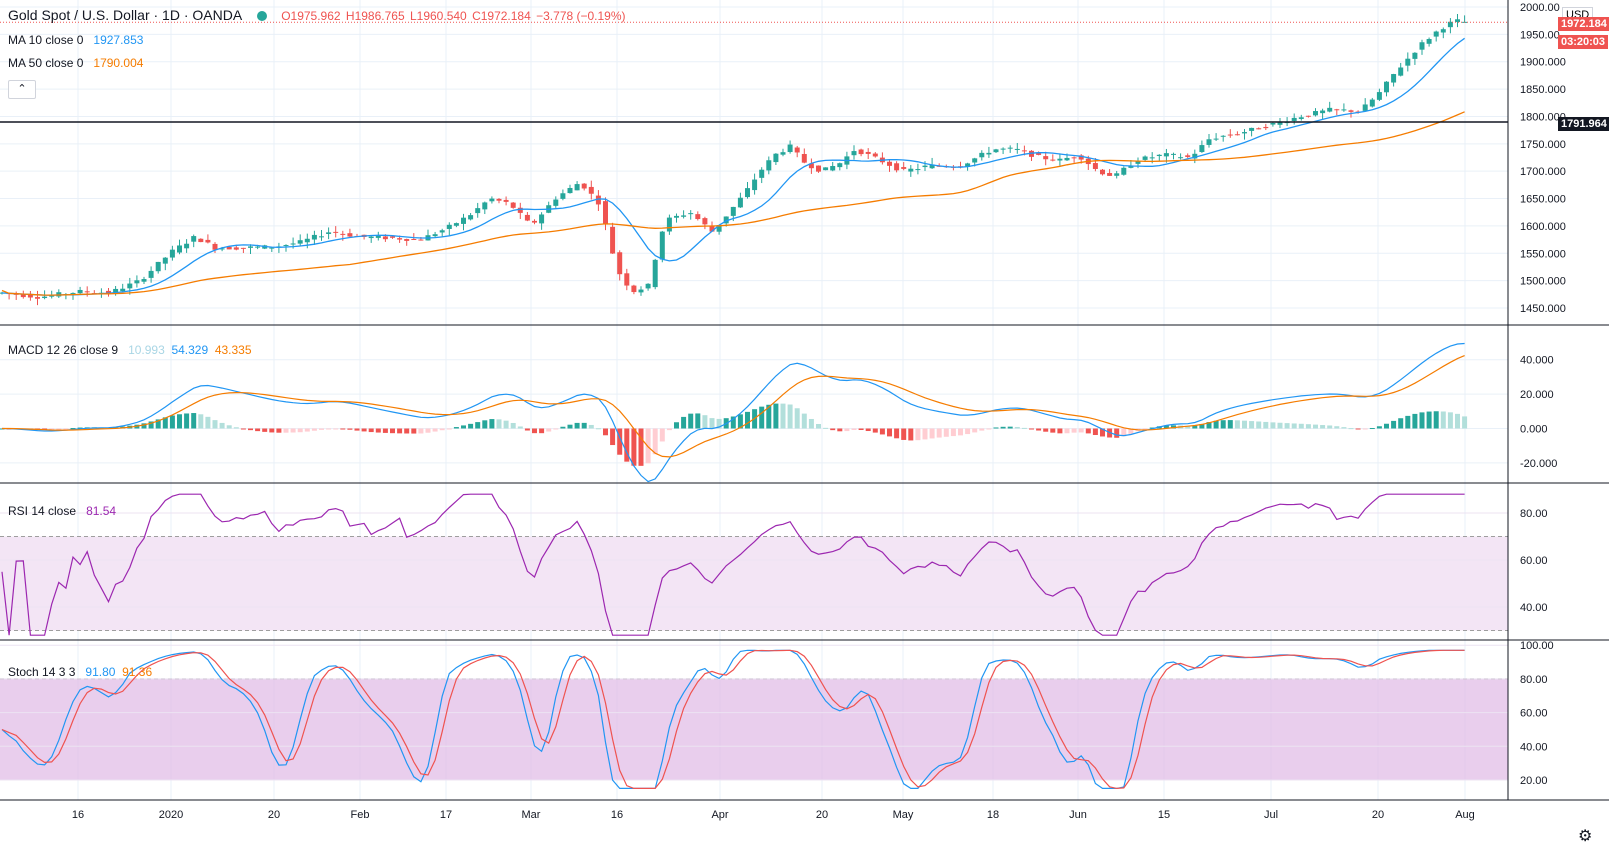 The width and height of the screenshot is (1609, 846). I want to click on ma10-value: 1927.853, so click(118, 40).